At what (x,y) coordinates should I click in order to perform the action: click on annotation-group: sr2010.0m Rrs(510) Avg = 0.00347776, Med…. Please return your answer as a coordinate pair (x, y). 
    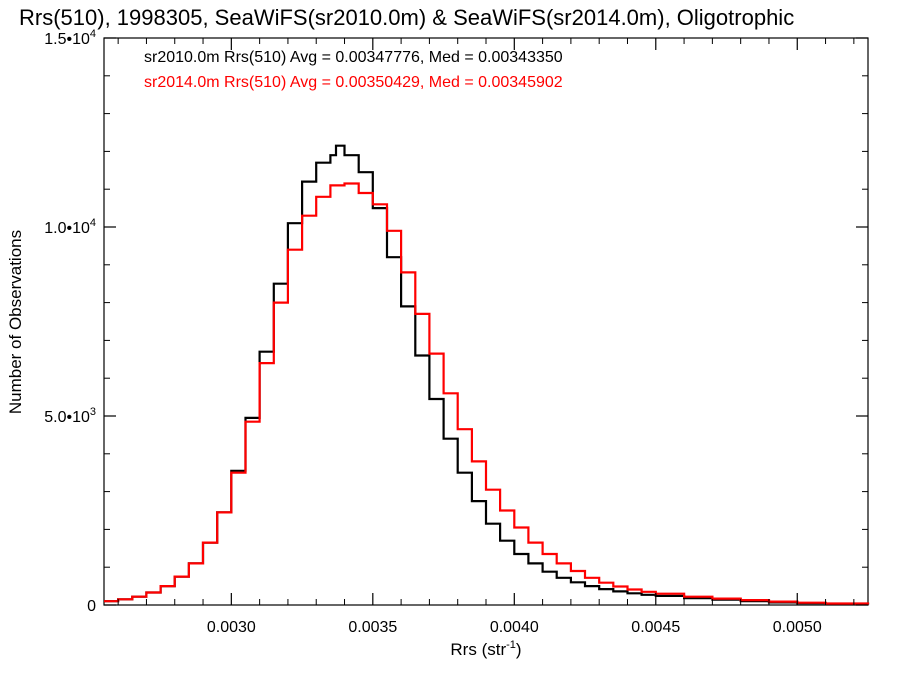
    Looking at the image, I should click on (353, 70).